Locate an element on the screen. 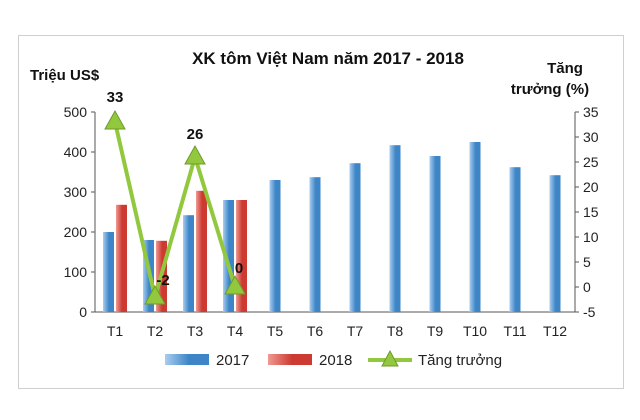 The width and height of the screenshot is (640, 420). right-tick-label: 35 is located at coordinates (591, 112).